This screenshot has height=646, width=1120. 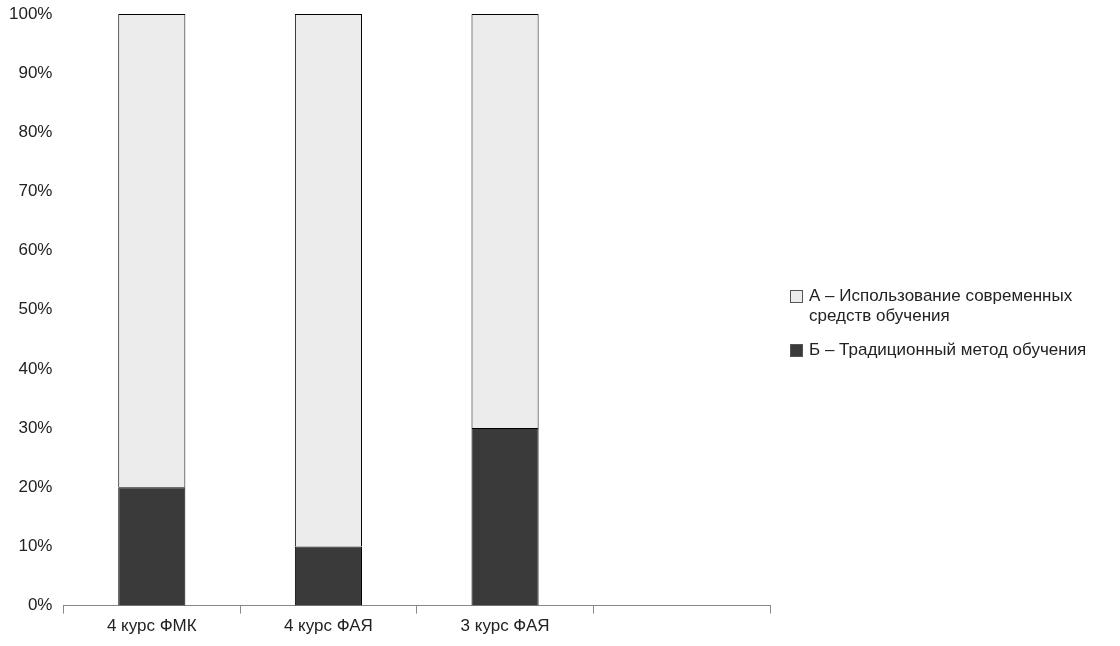 What do you see at coordinates (35, 191) in the screenshot?
I see `y-tick-label: 70%` at bounding box center [35, 191].